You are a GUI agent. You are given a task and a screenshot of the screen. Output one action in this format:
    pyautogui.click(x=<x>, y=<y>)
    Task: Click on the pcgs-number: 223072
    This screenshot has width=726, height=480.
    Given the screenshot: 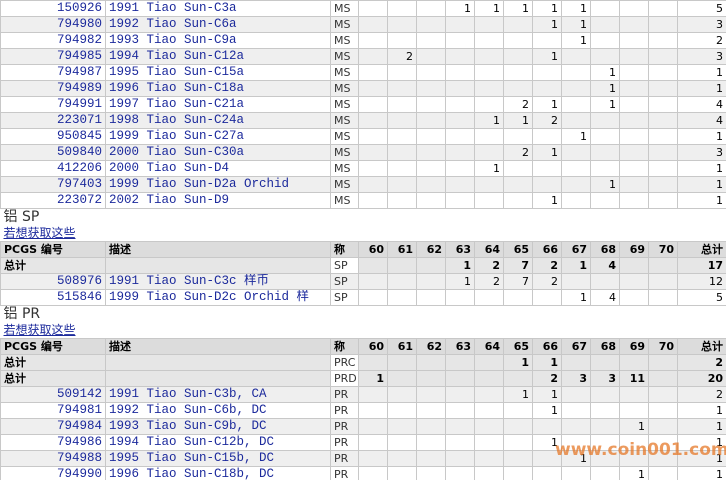 What is the action you would take?
    pyautogui.click(x=53, y=200)
    